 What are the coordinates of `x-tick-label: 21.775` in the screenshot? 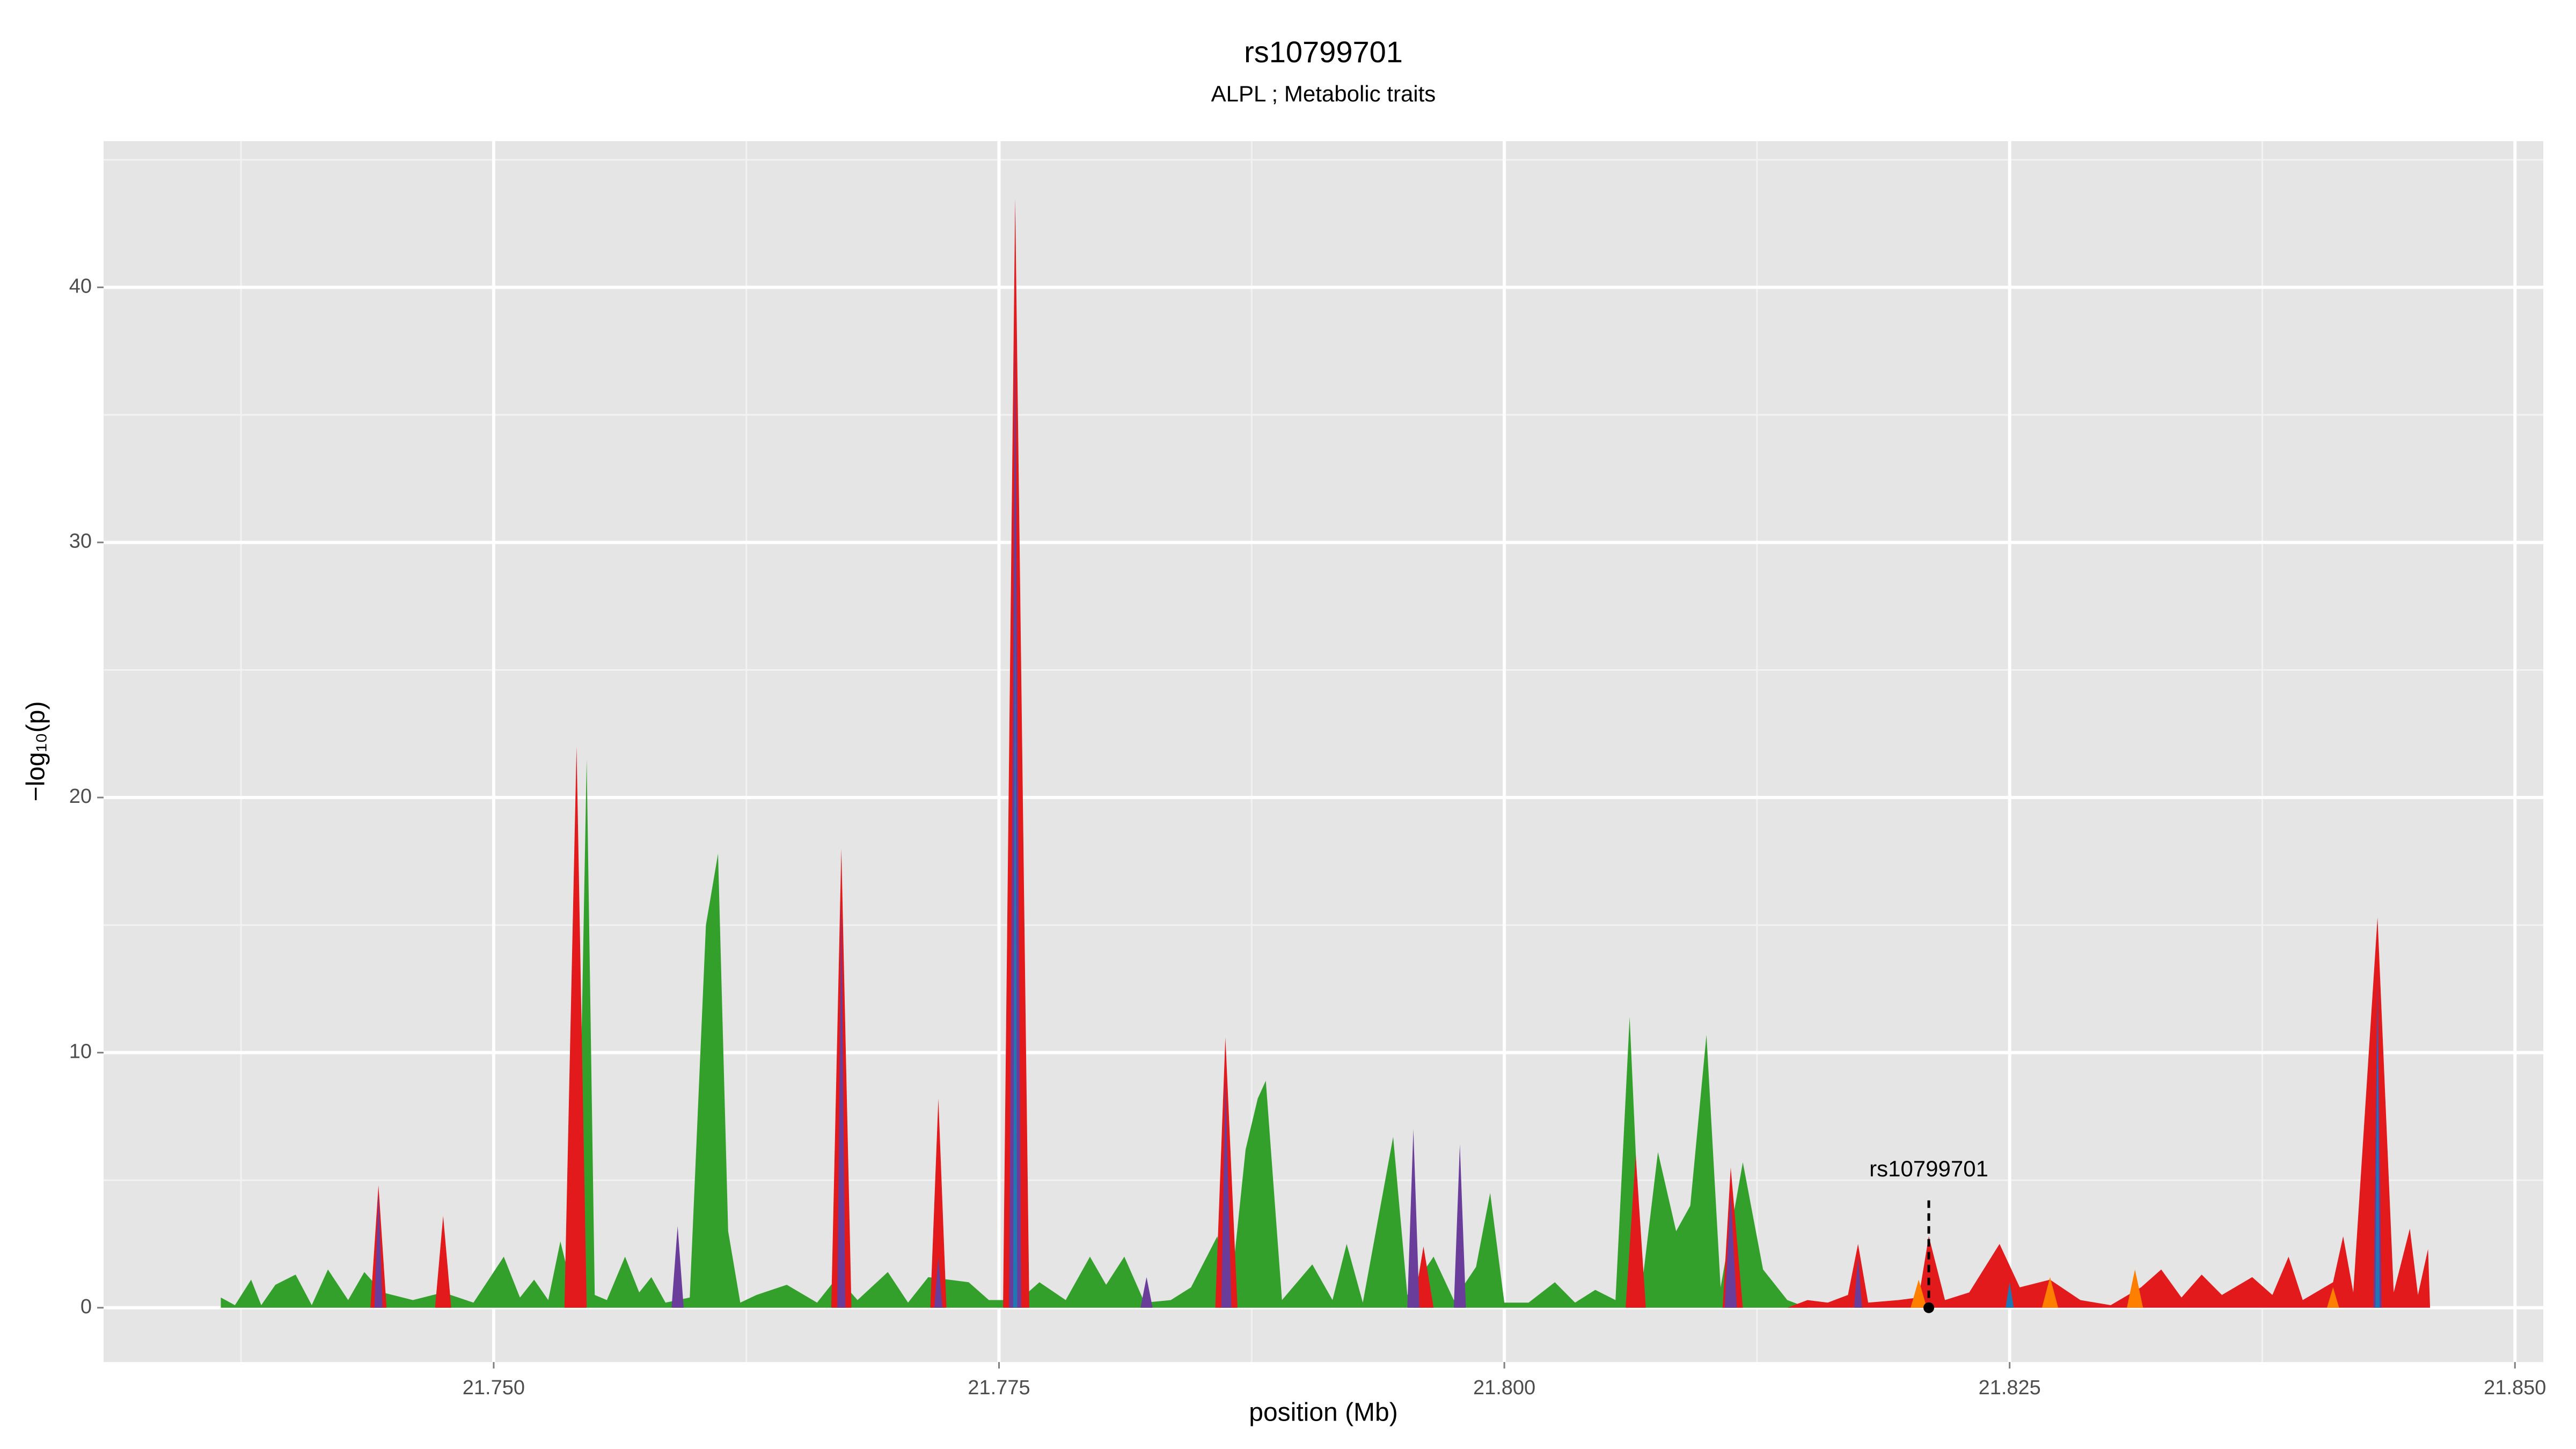 It's located at (999, 1388).